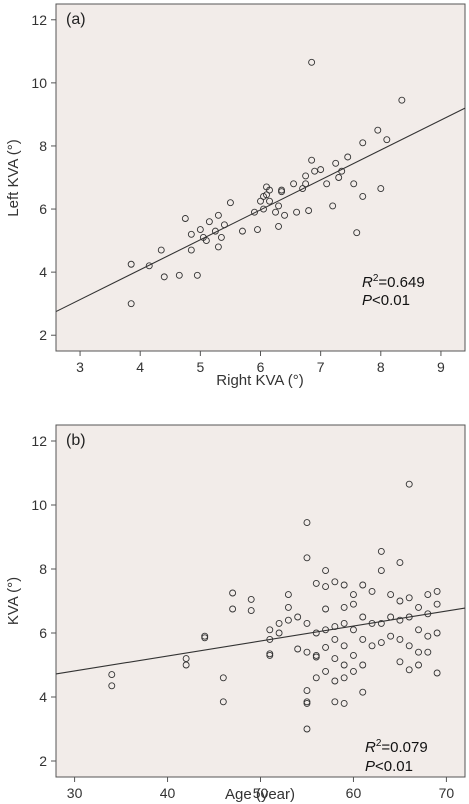  I want to click on chart-b-p-prefix: P, so click(370, 766).